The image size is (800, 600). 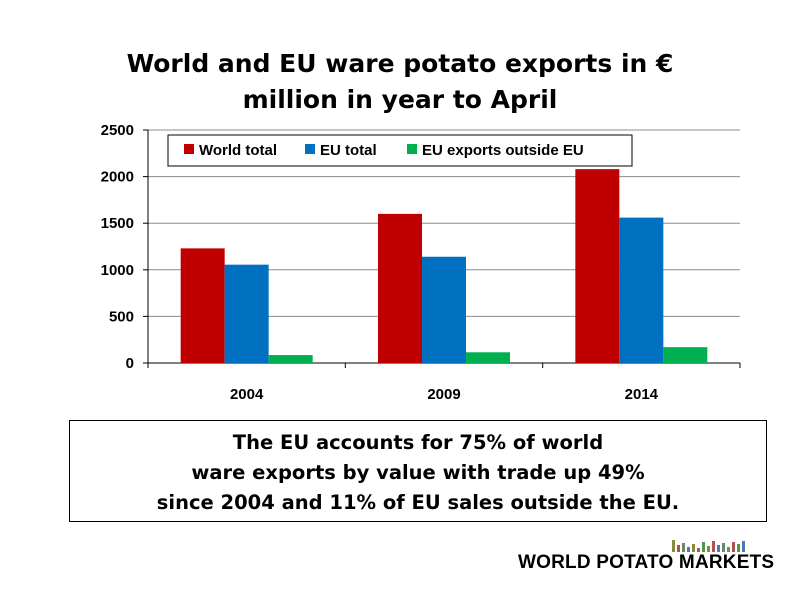 I want to click on x-tick-label: 2004, so click(x=247, y=394).